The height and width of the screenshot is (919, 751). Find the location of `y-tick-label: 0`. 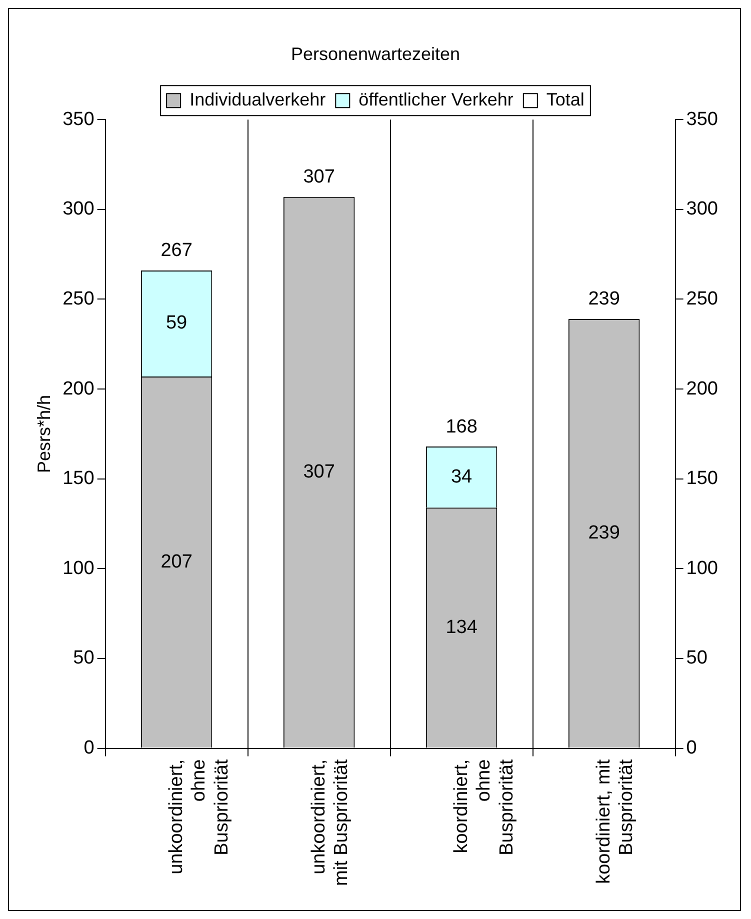

y-tick-label: 0 is located at coordinates (89, 748).